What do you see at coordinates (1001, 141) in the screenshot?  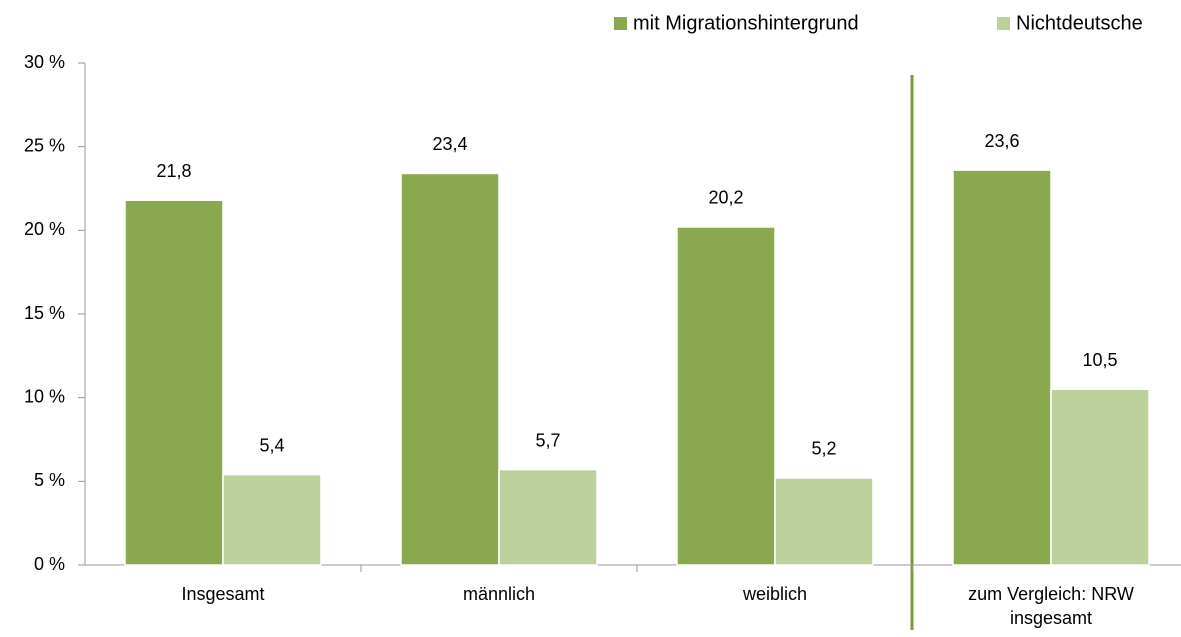 I see `data-label: 23,6` at bounding box center [1001, 141].